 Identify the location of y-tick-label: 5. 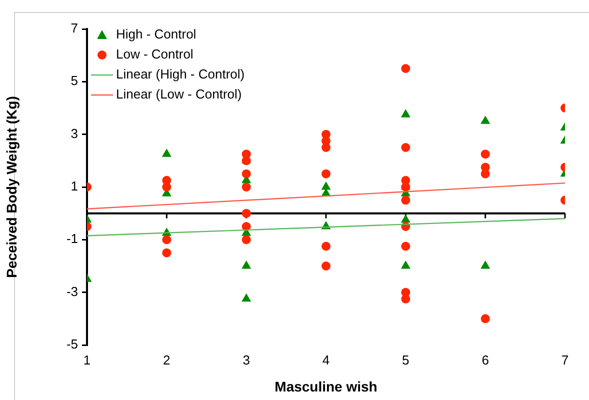
(74, 80).